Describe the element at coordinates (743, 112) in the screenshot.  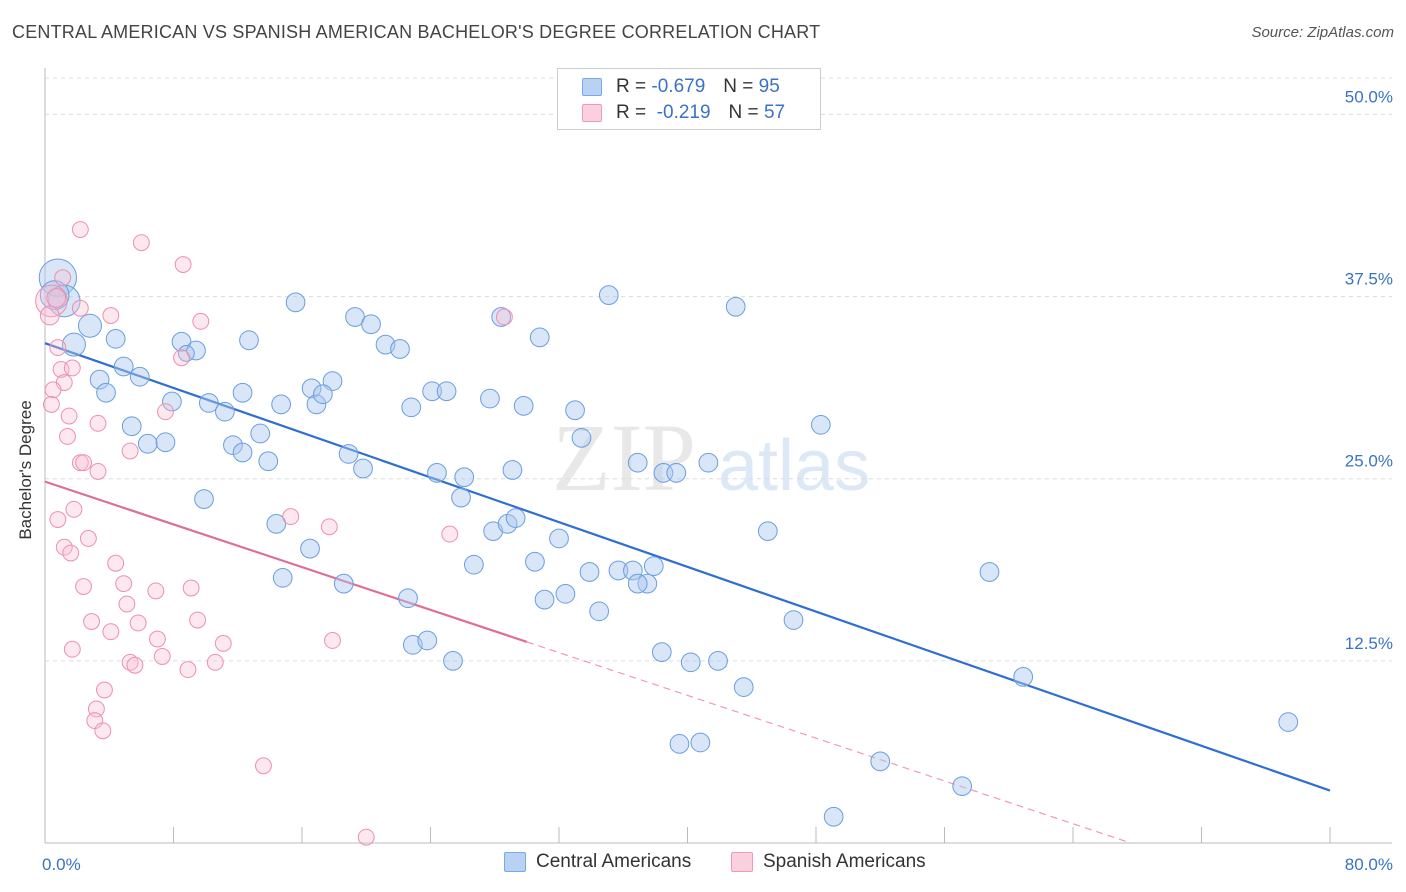
I see `legend-n-label: N =` at that location.